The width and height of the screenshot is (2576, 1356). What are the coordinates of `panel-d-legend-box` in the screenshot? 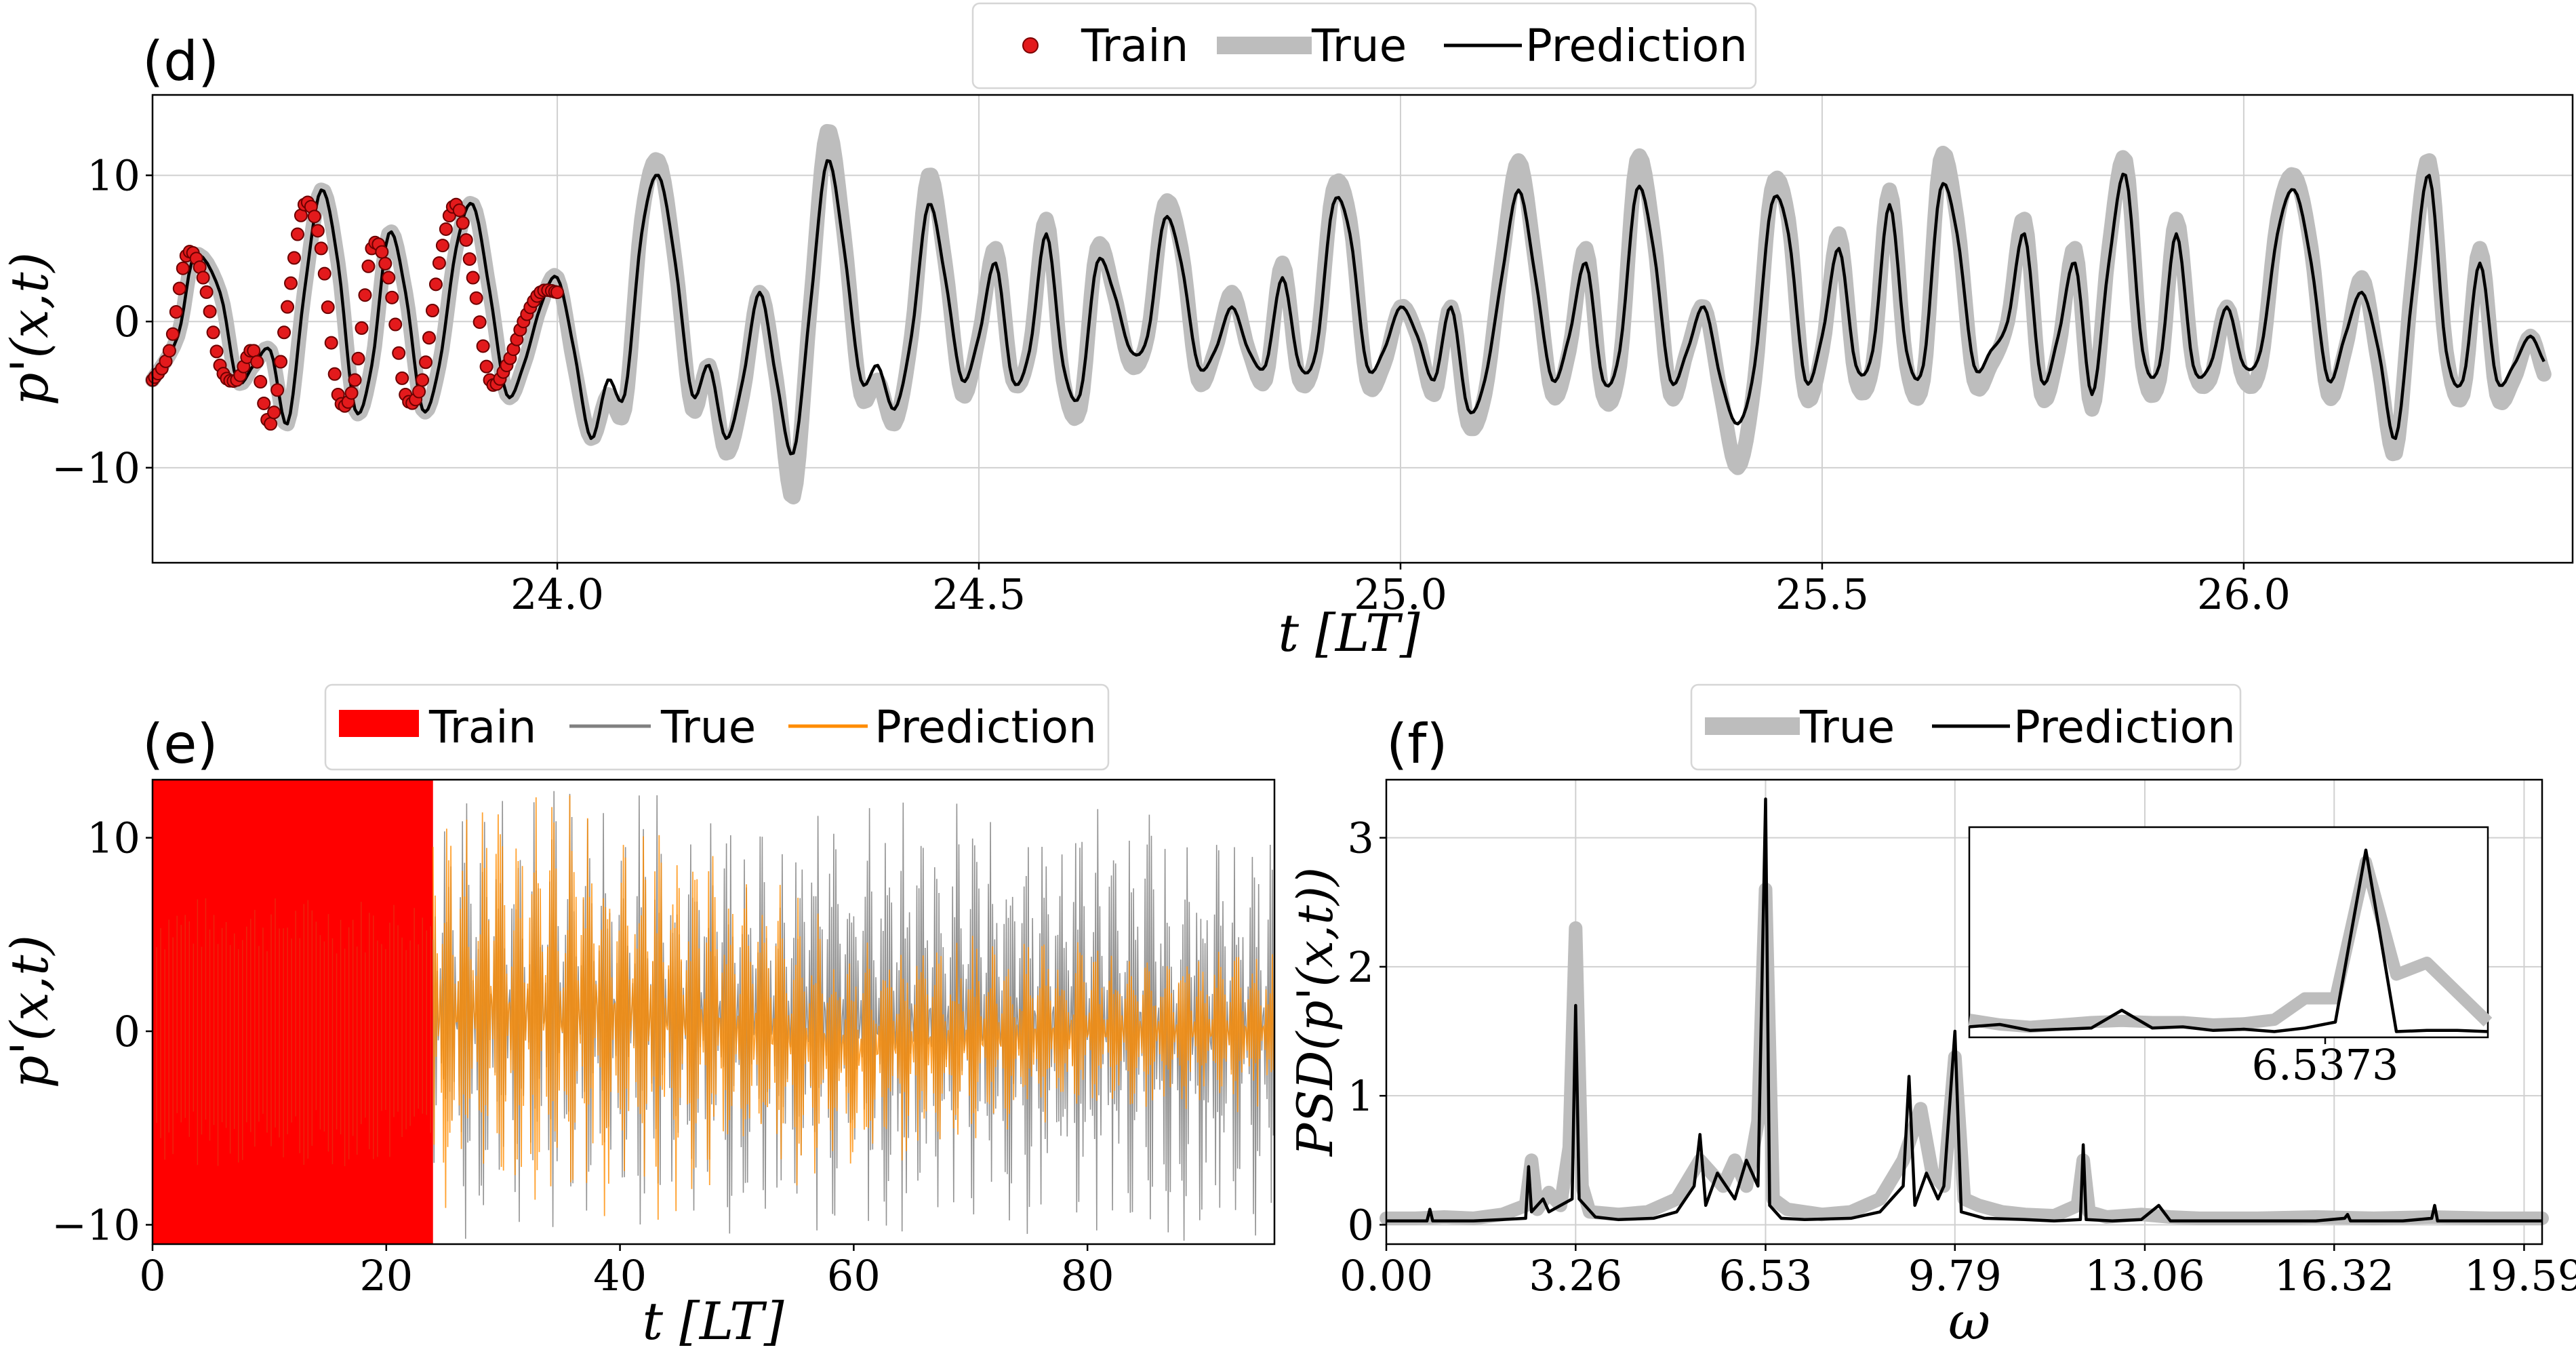 It's located at (1364, 45).